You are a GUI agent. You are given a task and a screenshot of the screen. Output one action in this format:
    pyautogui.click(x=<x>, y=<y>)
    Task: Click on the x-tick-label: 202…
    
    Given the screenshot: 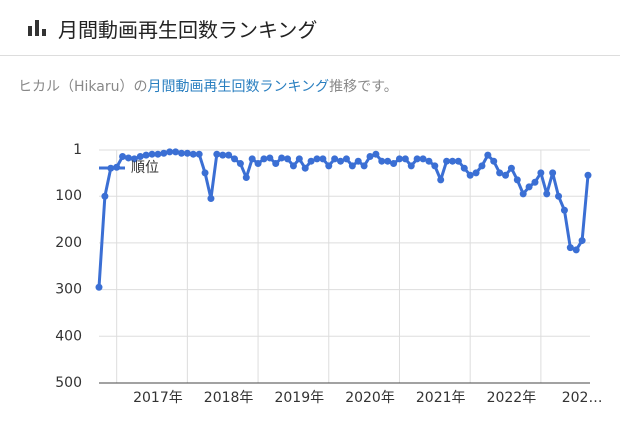 What is the action you would take?
    pyautogui.click(x=582, y=398)
    